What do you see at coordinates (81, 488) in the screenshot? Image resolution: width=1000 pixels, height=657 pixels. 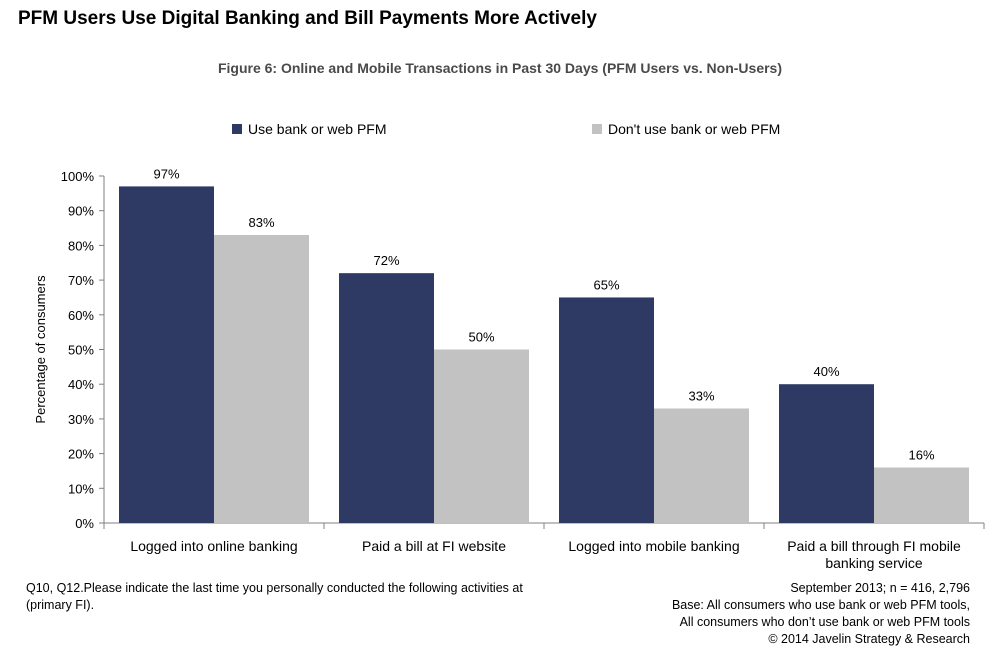 I see `y-tick-label: 10%` at bounding box center [81, 488].